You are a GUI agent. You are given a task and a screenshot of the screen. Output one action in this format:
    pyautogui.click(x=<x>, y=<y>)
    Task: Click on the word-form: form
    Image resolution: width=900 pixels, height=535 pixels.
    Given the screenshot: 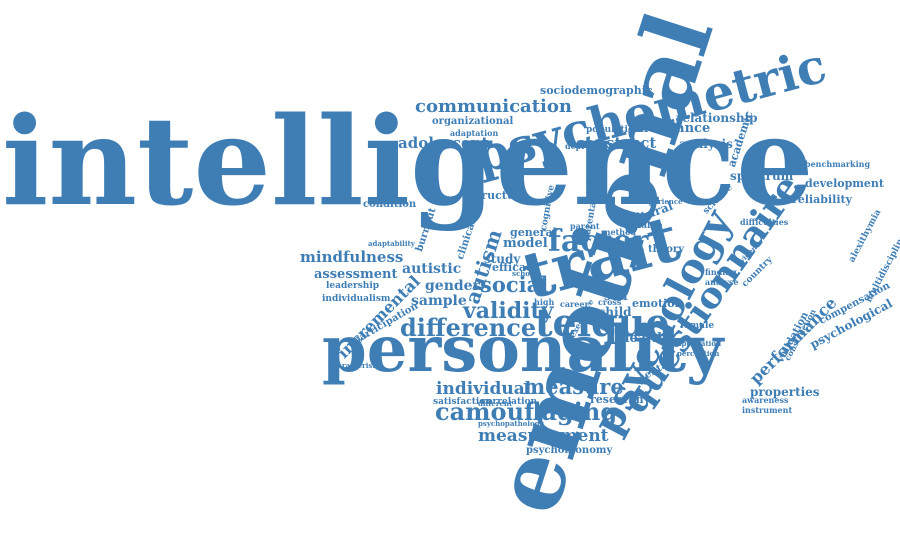 What is the action you would take?
    pyautogui.click(x=601, y=316)
    